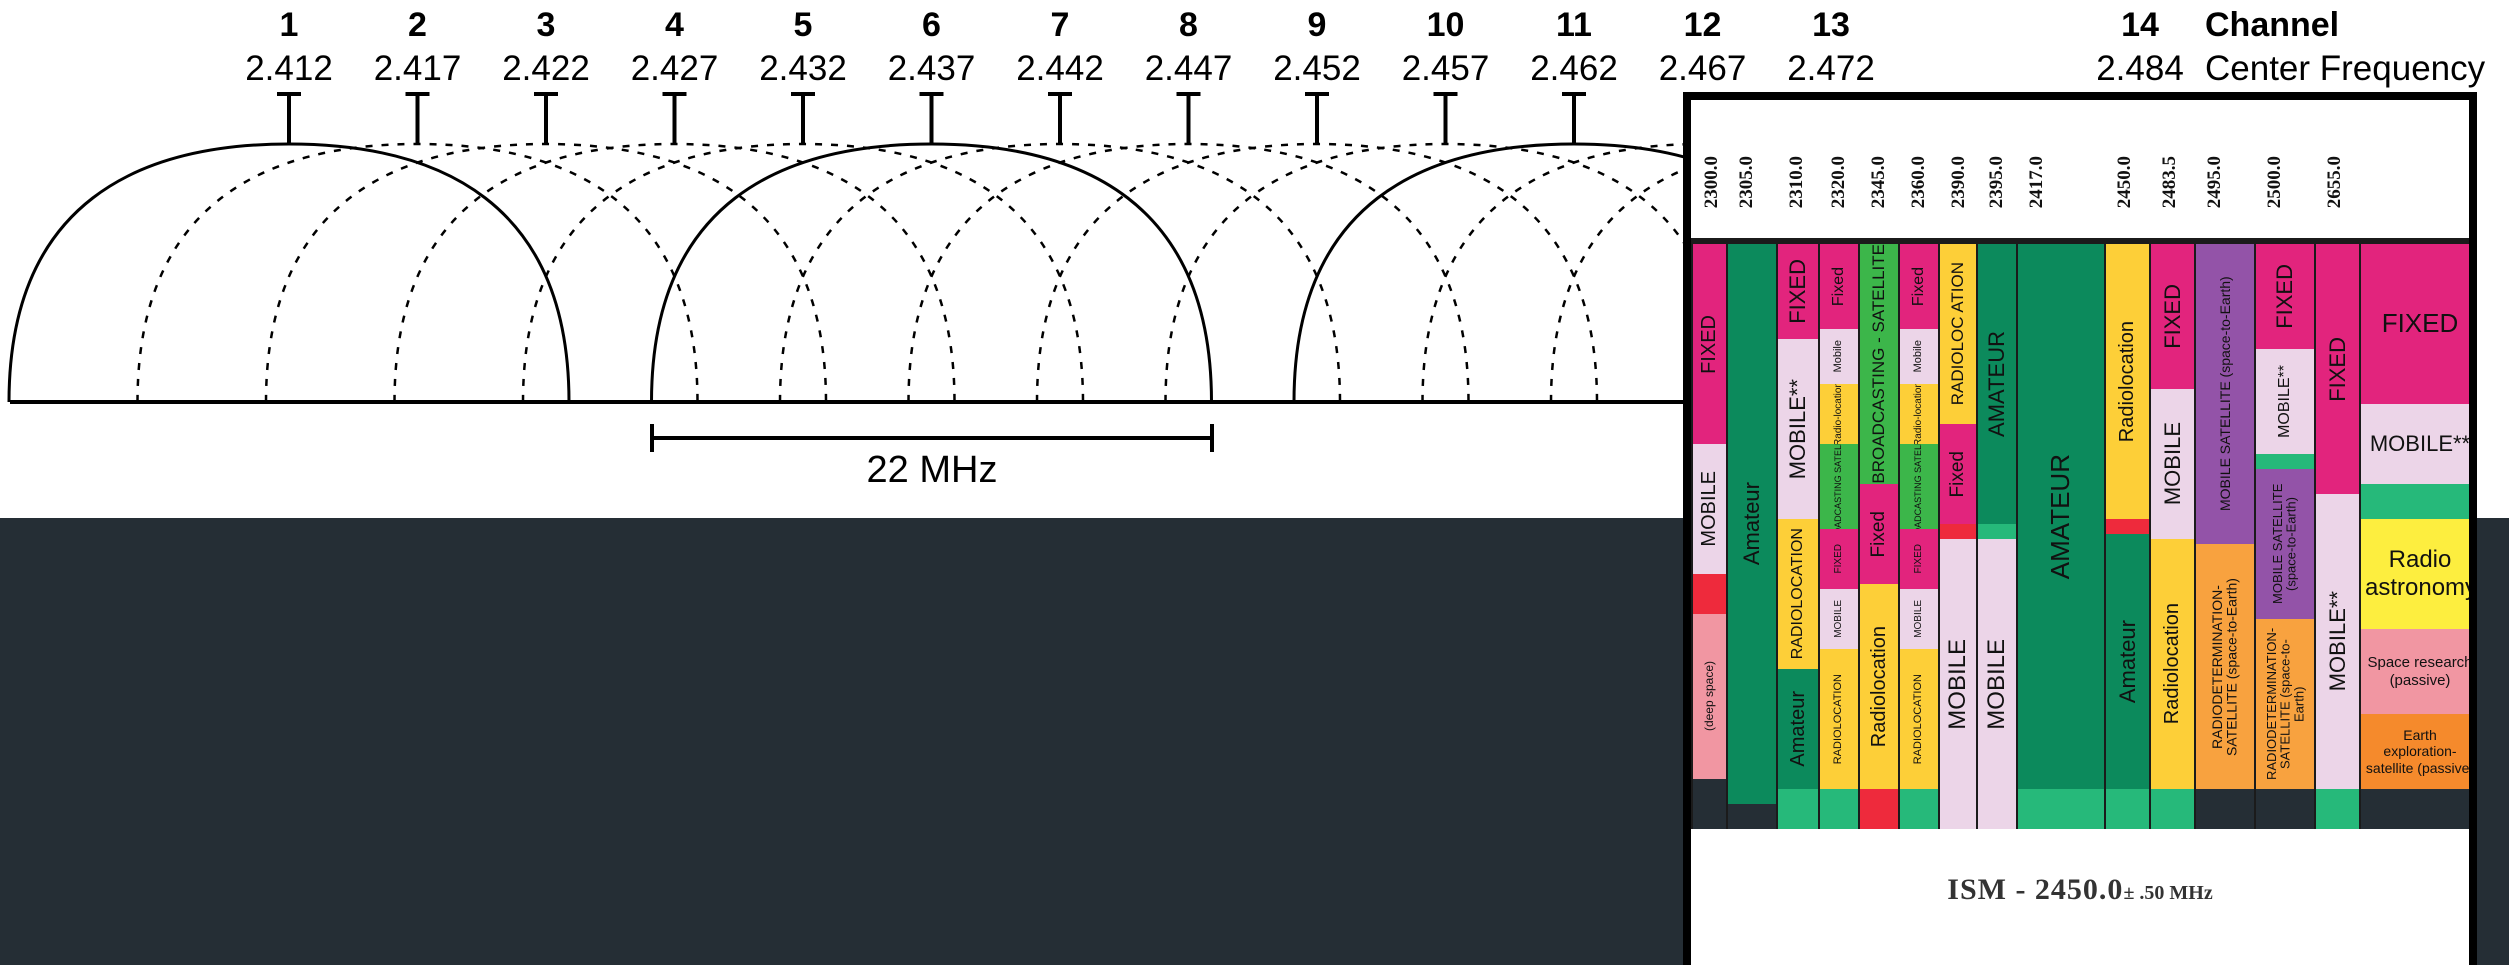  What do you see at coordinates (1574, 25) in the screenshot?
I see `channel-number-11: 11` at bounding box center [1574, 25].